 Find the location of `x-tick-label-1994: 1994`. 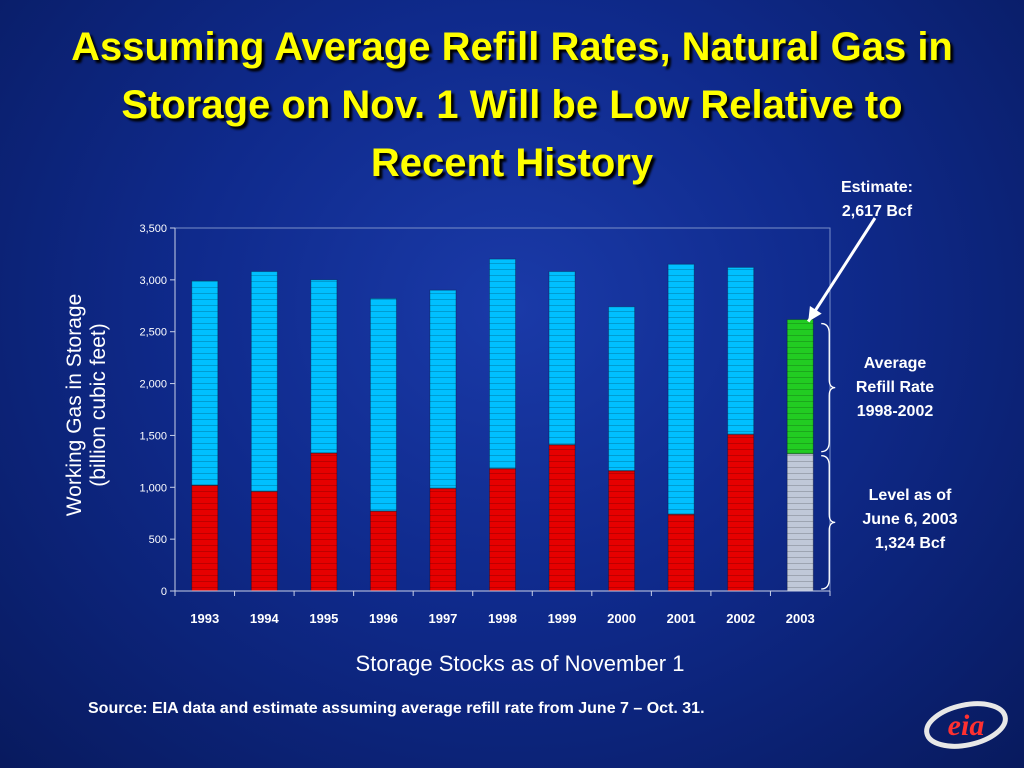

x-tick-label-1994: 1994 is located at coordinates (265, 618).